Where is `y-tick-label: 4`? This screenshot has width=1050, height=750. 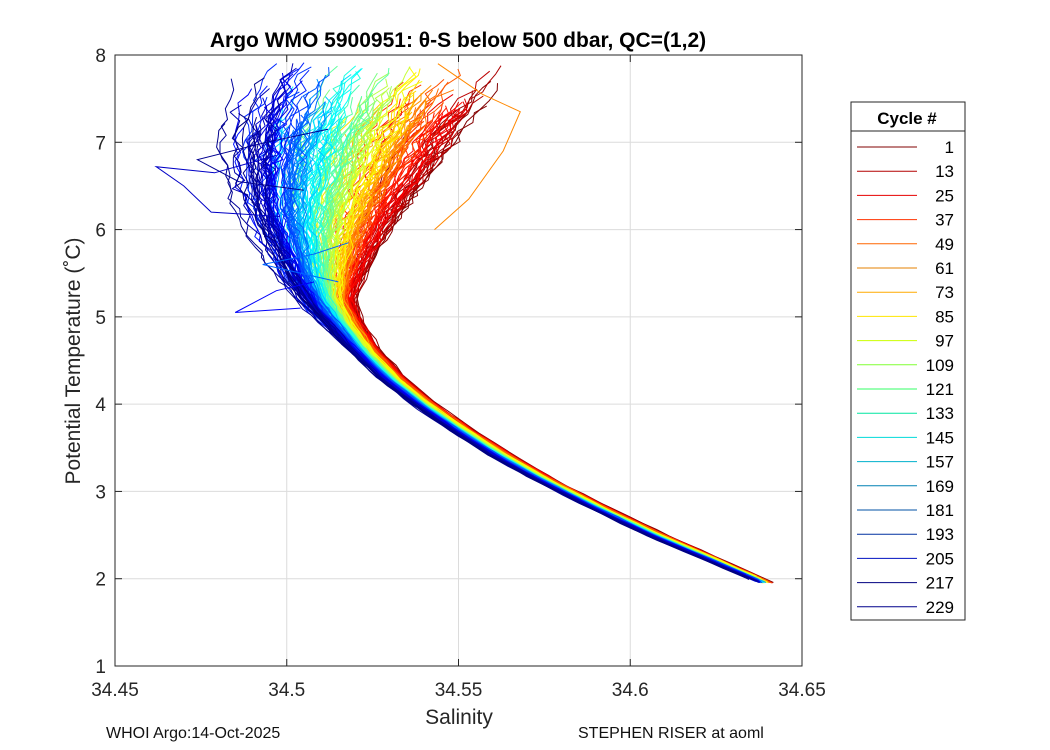
y-tick-label: 4 is located at coordinates (100, 405).